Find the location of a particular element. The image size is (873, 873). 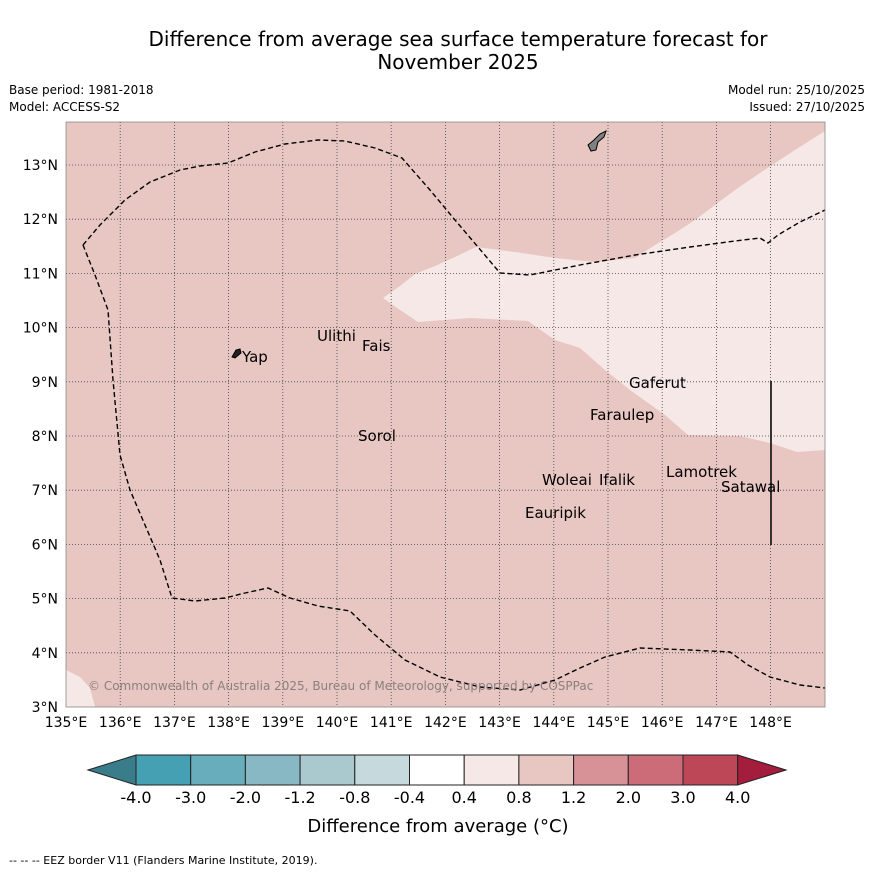

base-period: Base period: 1981-2018 is located at coordinates (81, 90).